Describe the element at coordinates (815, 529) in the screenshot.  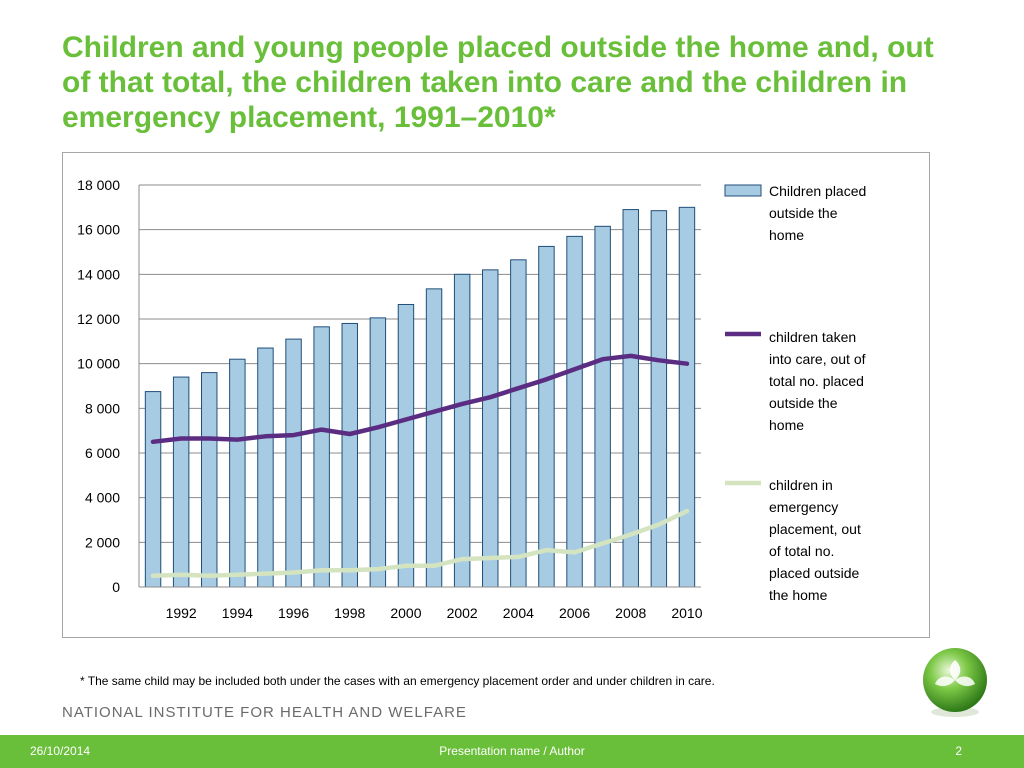
I see `legend-label-line: placement, out` at that location.